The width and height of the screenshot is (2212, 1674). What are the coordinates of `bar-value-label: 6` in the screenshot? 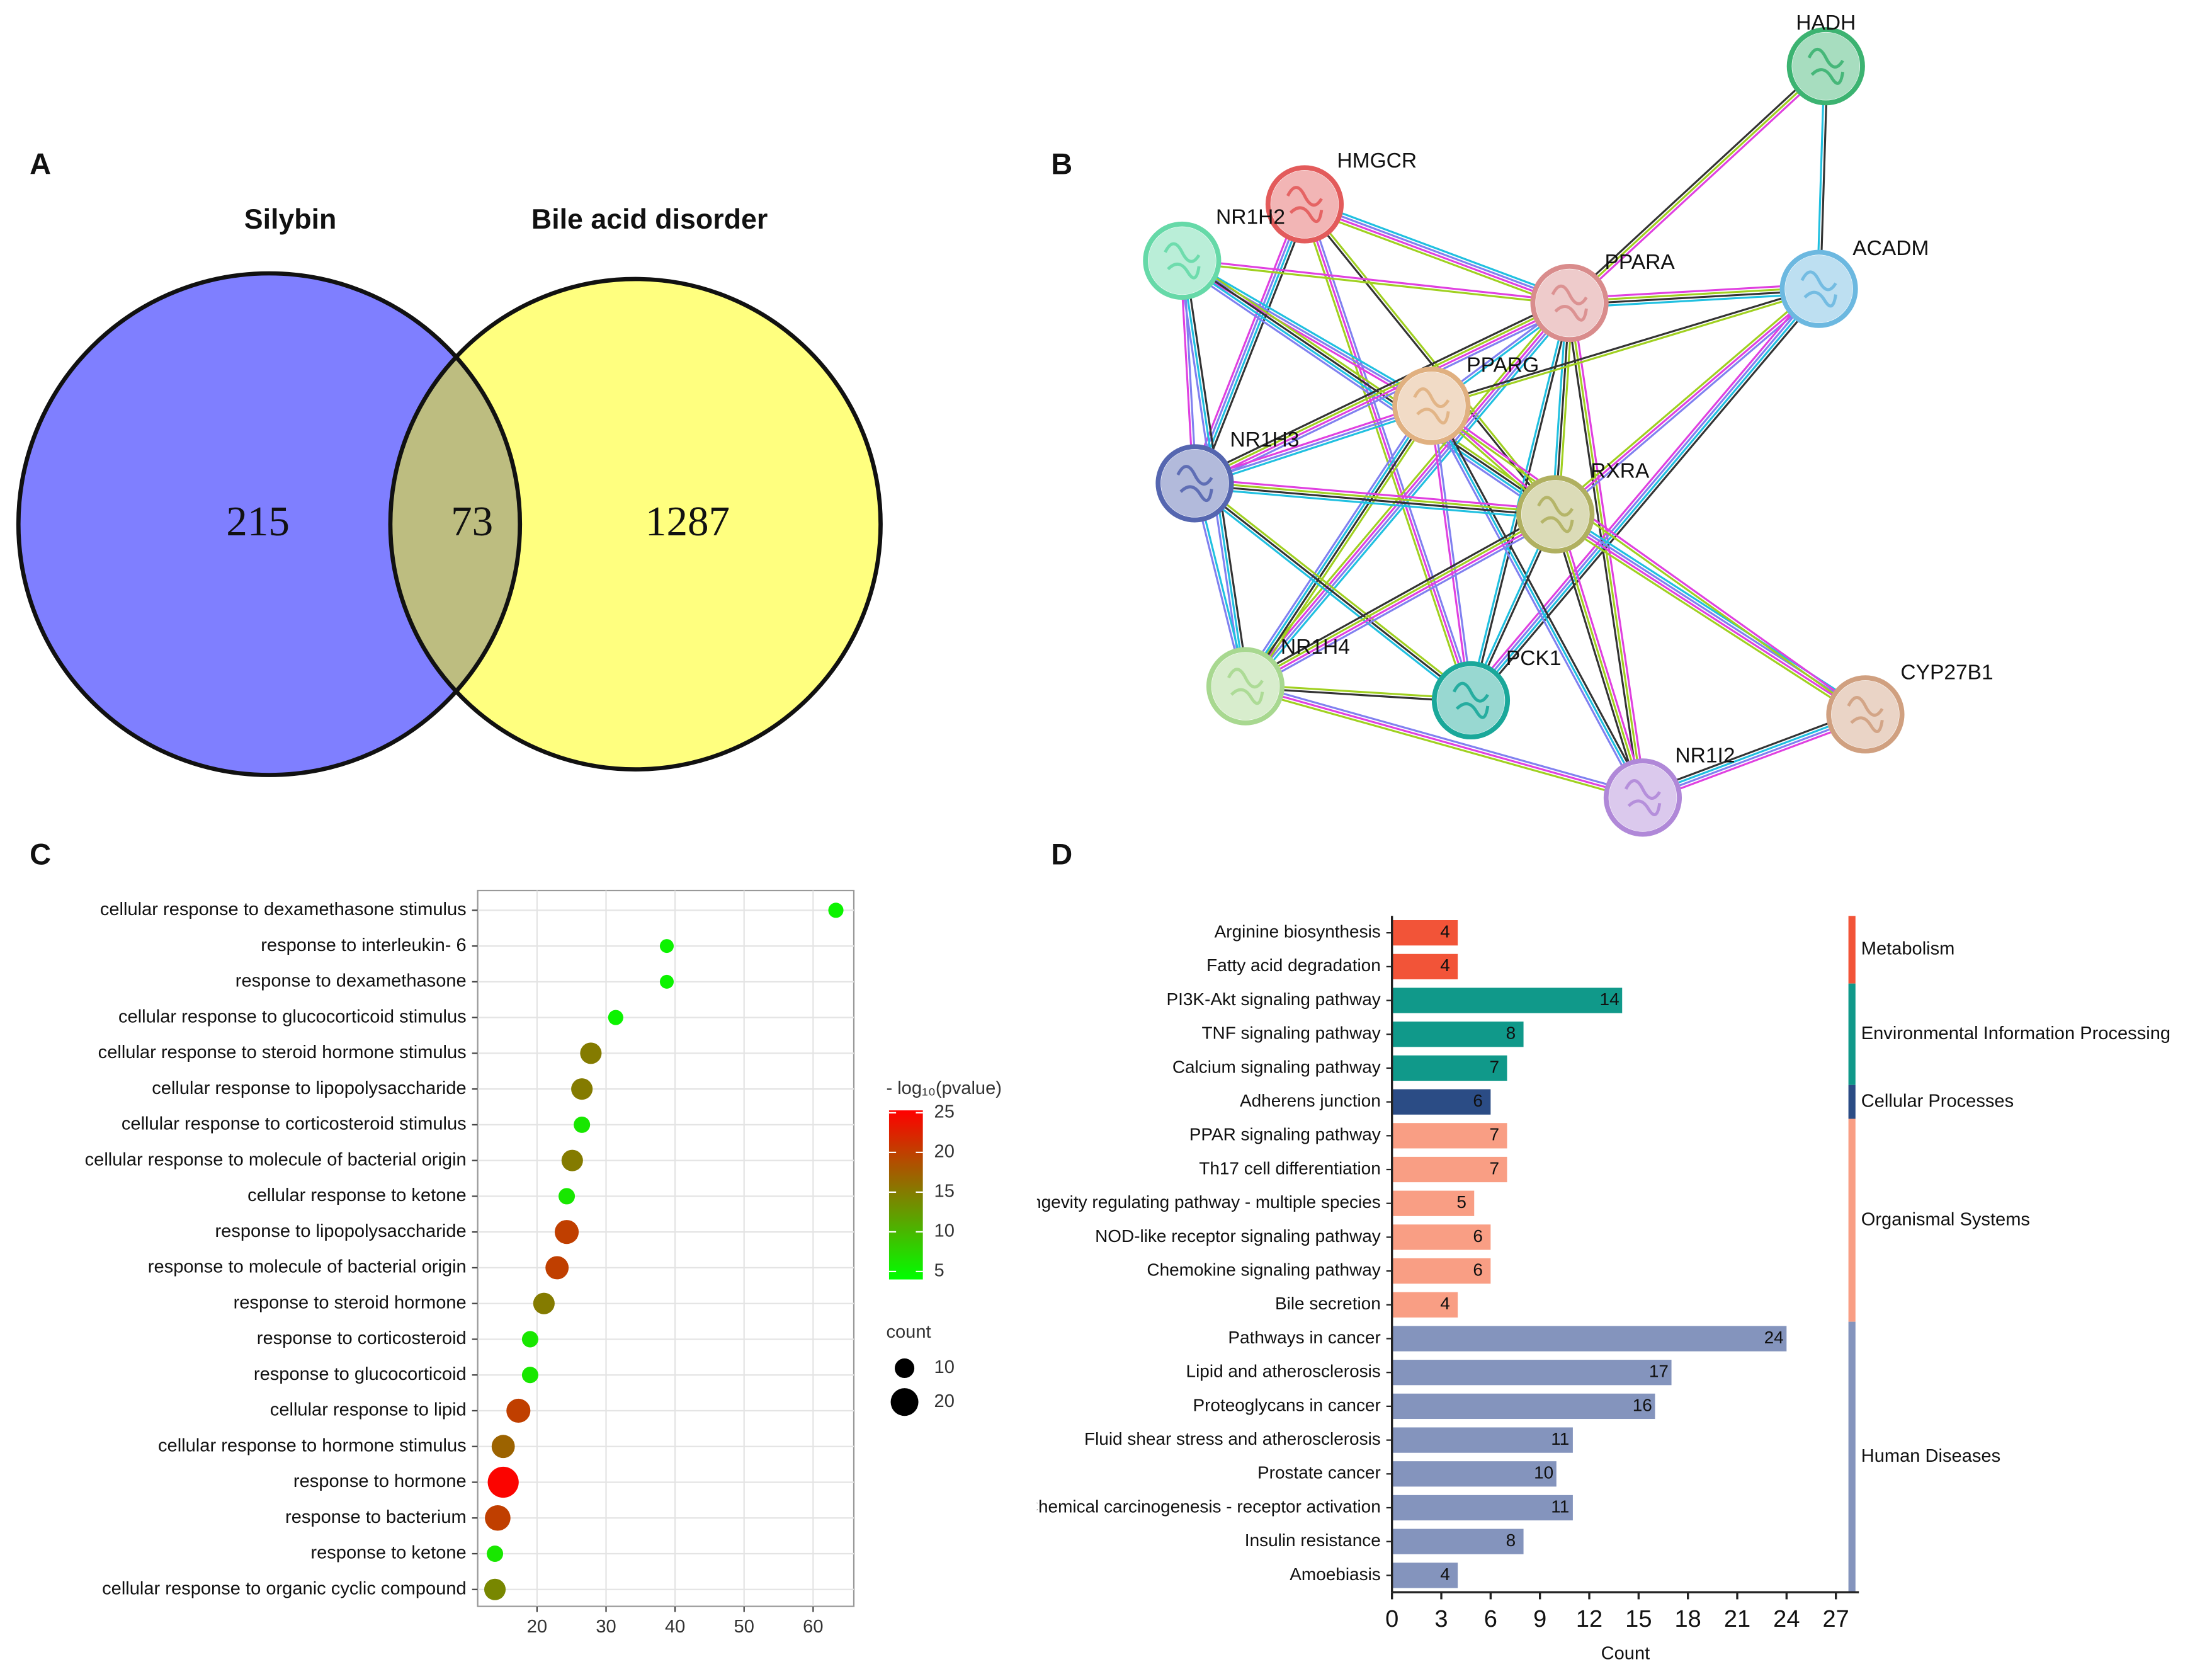 It's located at (1478, 1100).